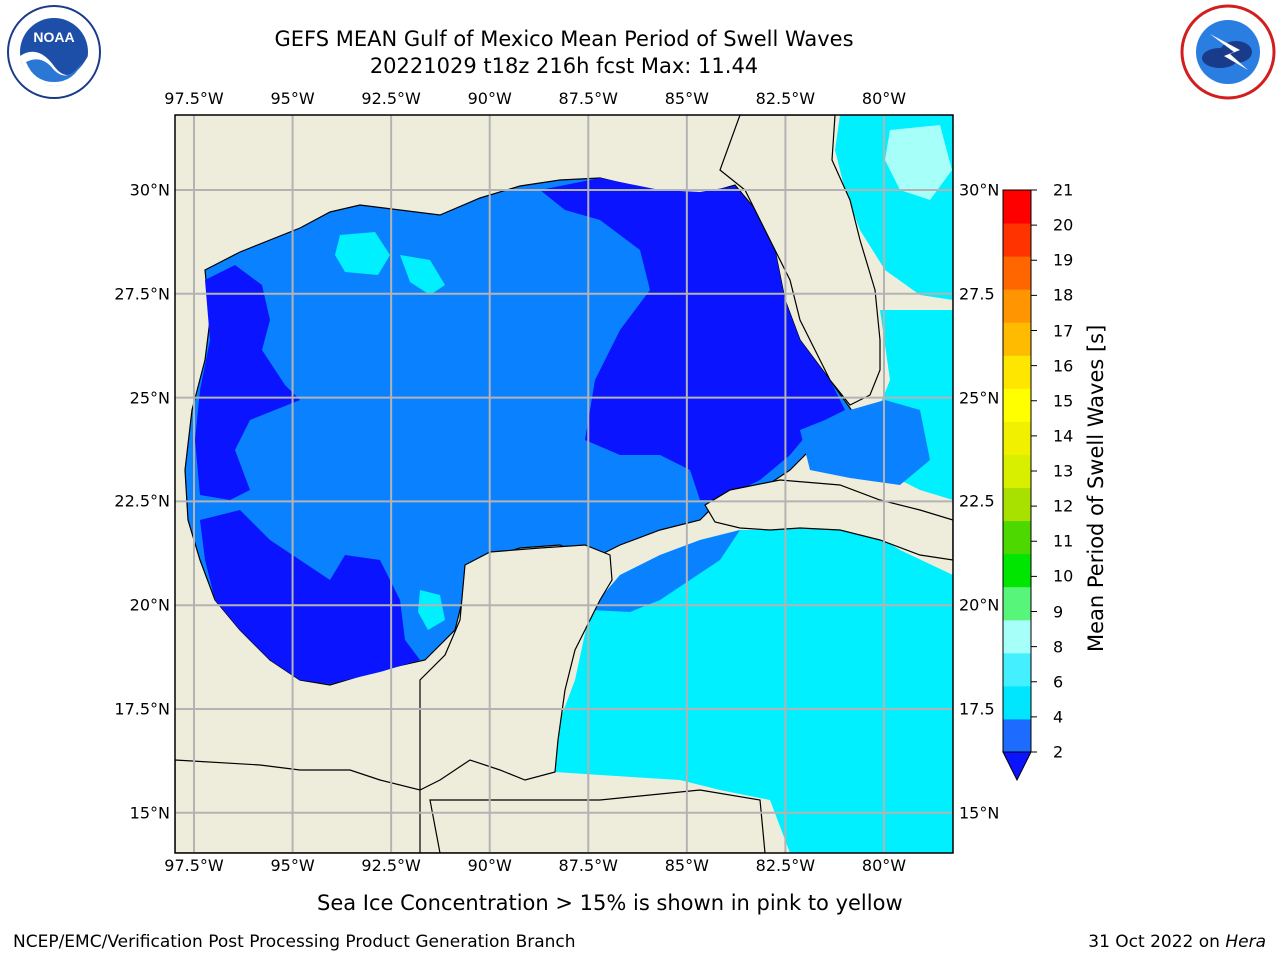 This screenshot has height=960, width=1280. I want to click on nws-logo, so click(1228, 52).